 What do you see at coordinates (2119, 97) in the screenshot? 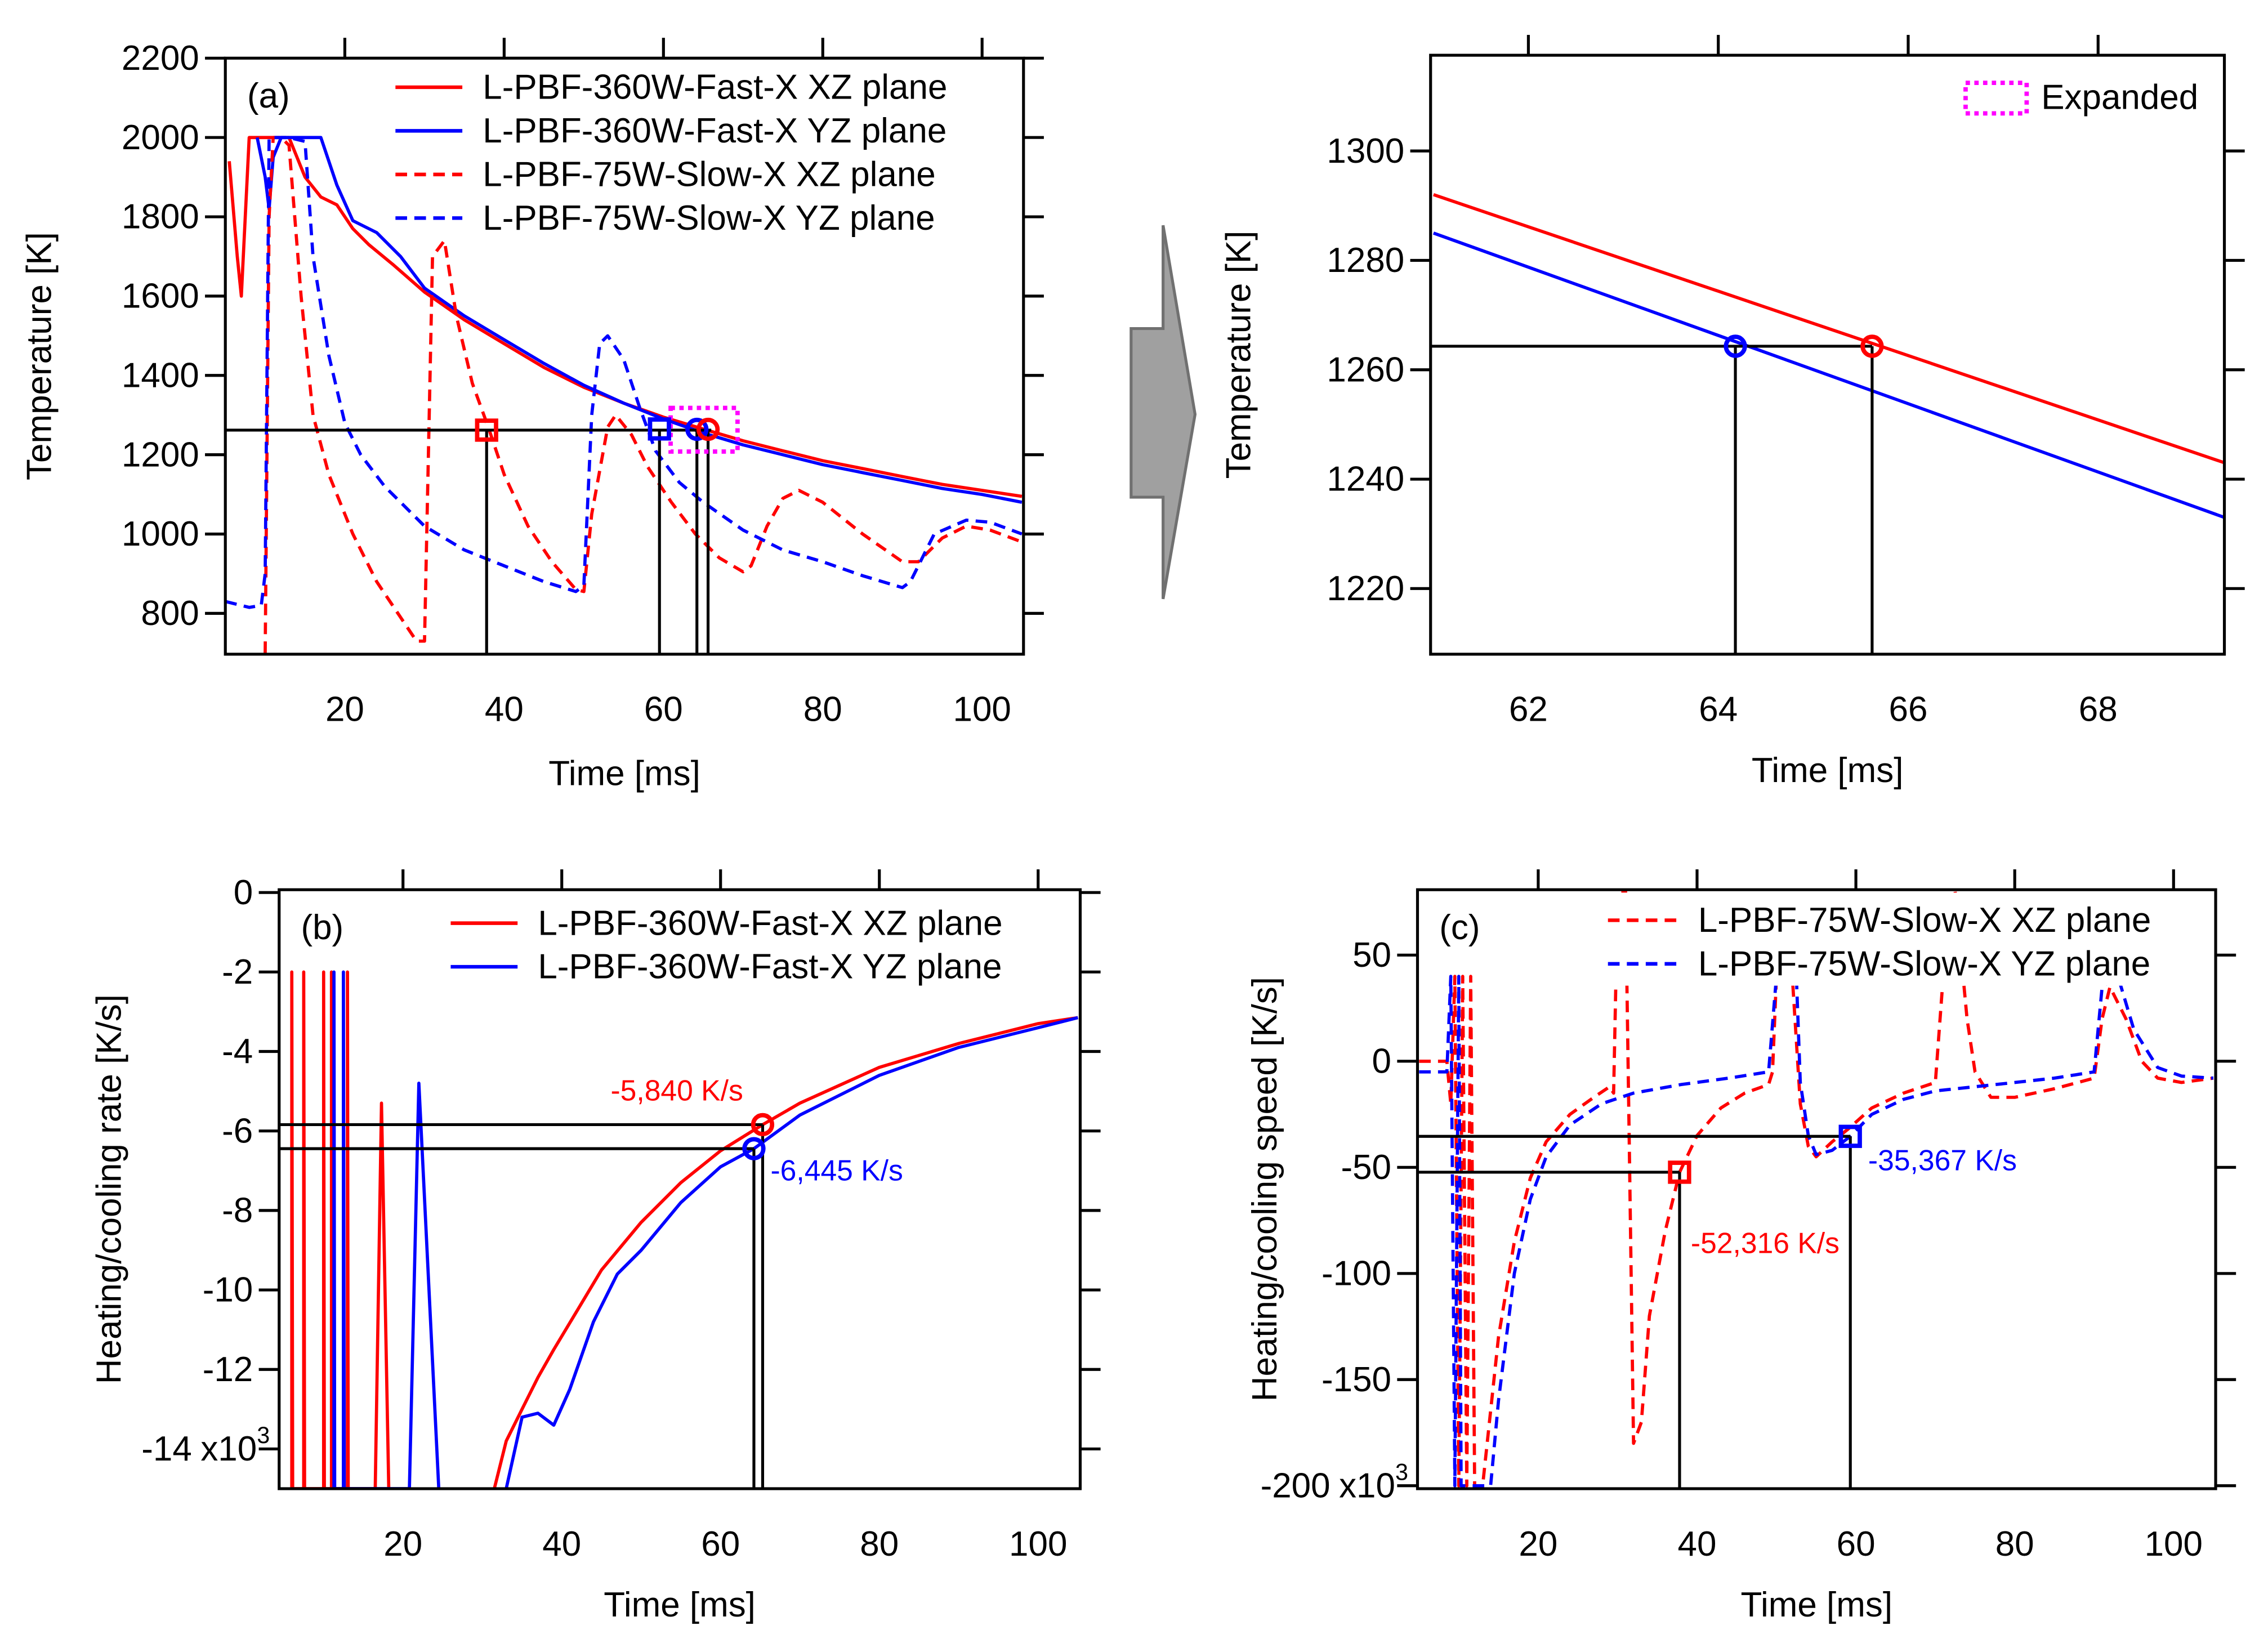
I see `legend-label: Expanded` at bounding box center [2119, 97].